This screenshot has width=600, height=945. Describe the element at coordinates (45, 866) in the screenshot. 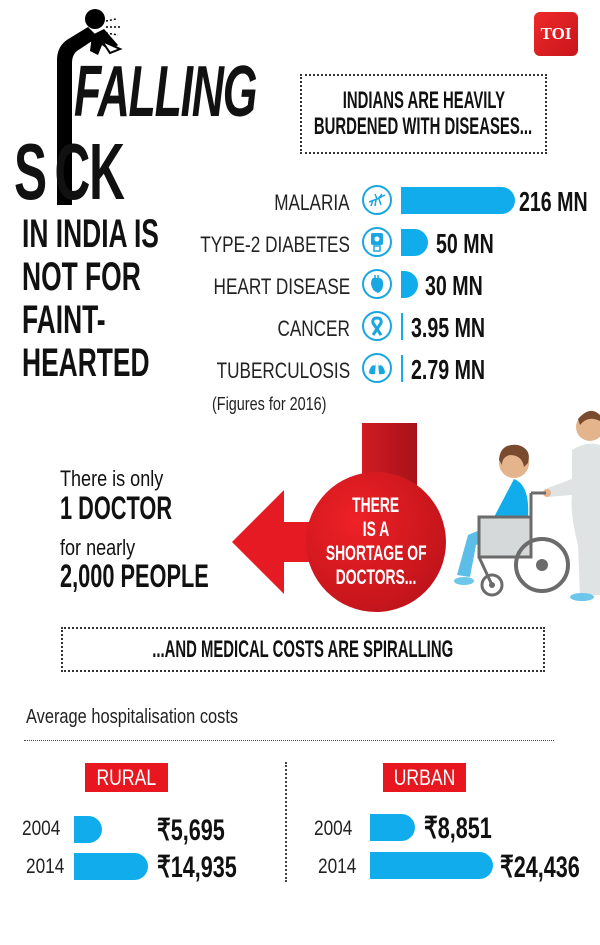

I see `rural-year-2014: 2014` at that location.